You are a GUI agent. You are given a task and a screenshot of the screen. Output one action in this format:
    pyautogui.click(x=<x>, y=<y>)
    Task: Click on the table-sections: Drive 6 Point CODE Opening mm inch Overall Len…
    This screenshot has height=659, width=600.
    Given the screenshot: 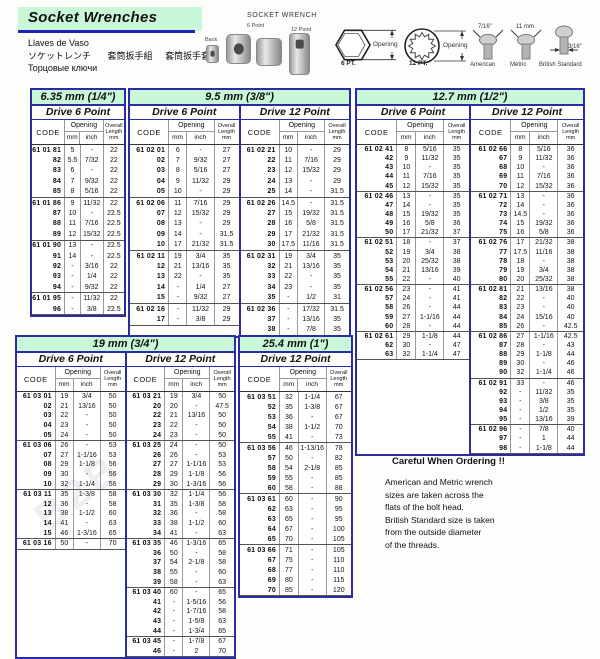 What is the action you would take?
    pyautogui.click(x=240, y=221)
    